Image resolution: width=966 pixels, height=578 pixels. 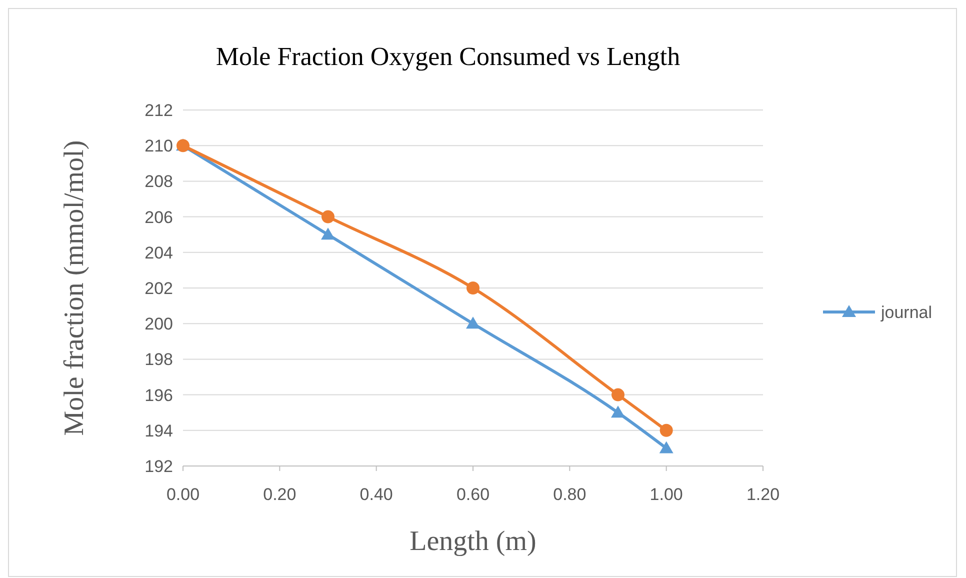 What do you see at coordinates (763, 494) in the screenshot?
I see `x-tick-label: 1.20` at bounding box center [763, 494].